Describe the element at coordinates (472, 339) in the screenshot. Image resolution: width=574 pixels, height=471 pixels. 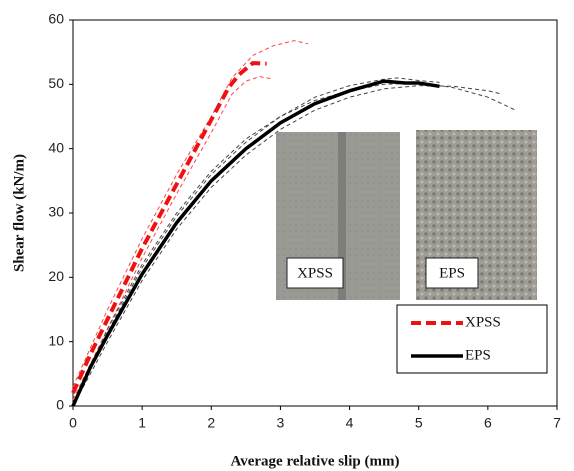
I see `legend-box` at that location.